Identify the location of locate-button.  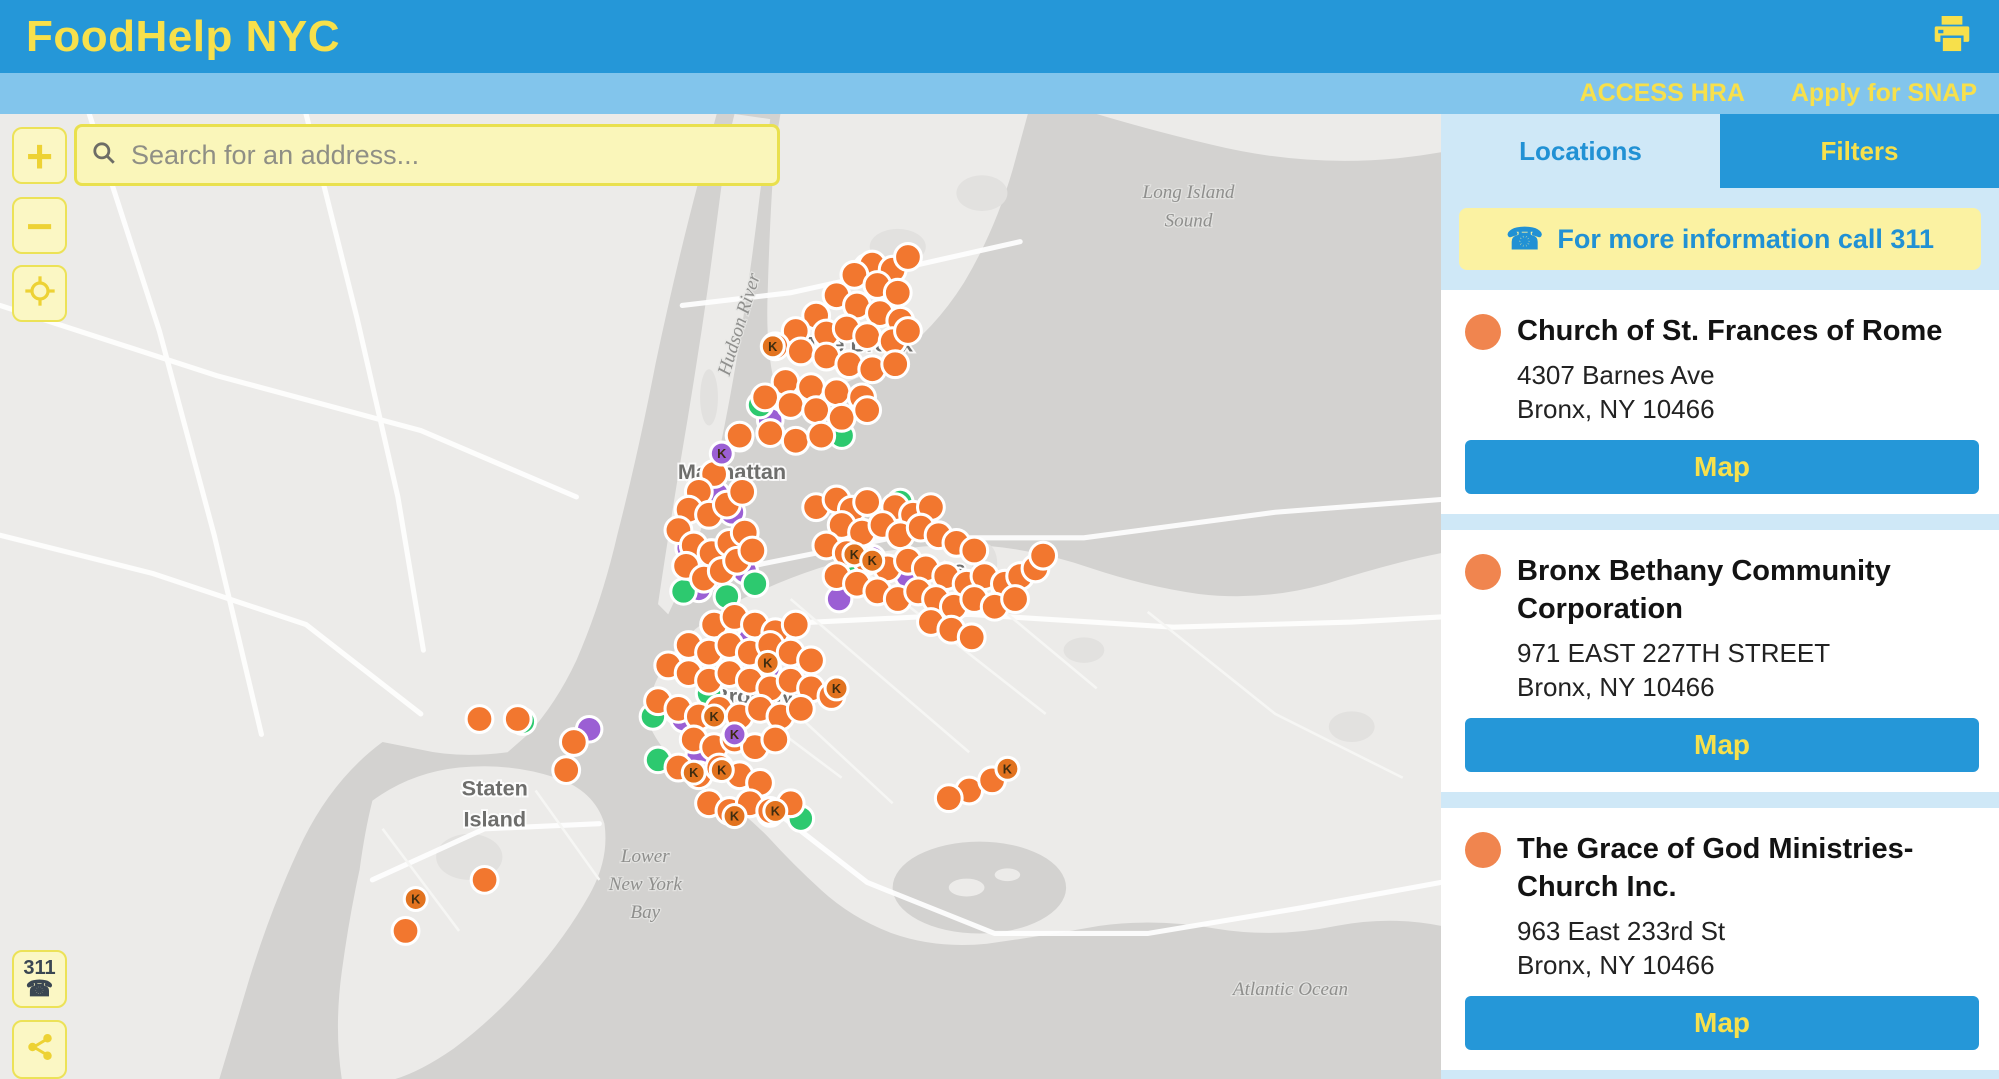
(39, 293).